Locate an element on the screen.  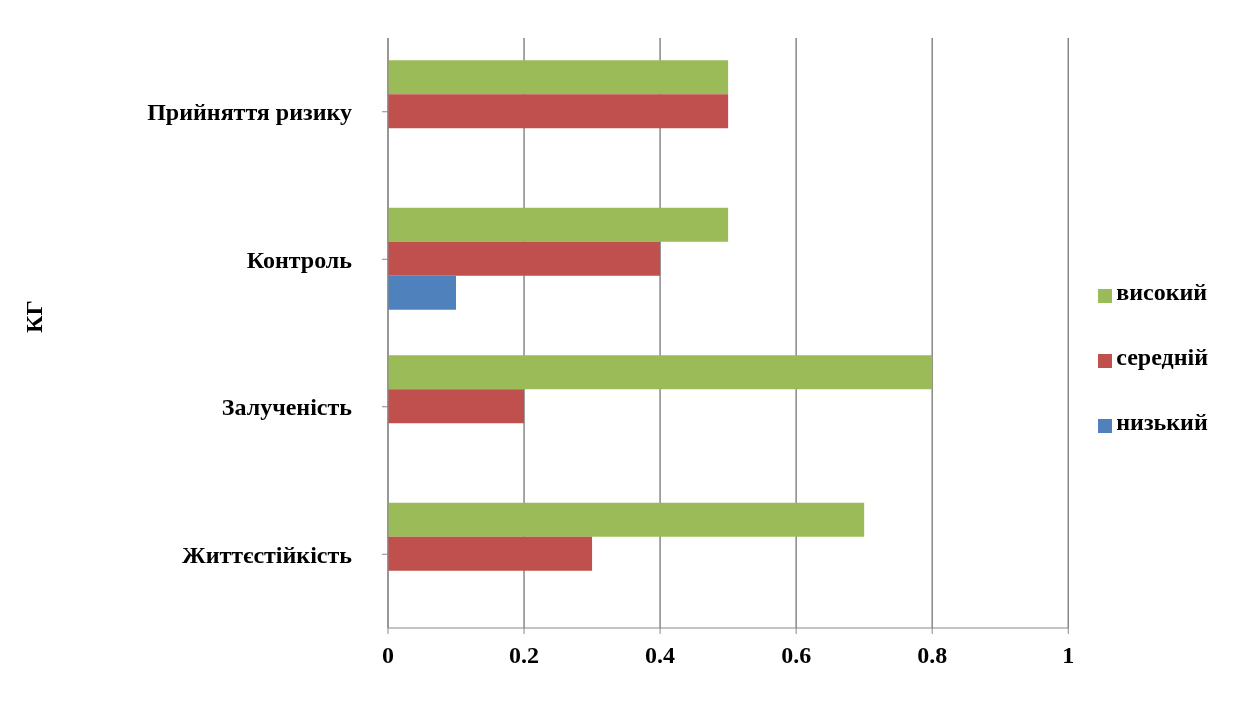
y-axis-title: КГ is located at coordinates (33, 316).